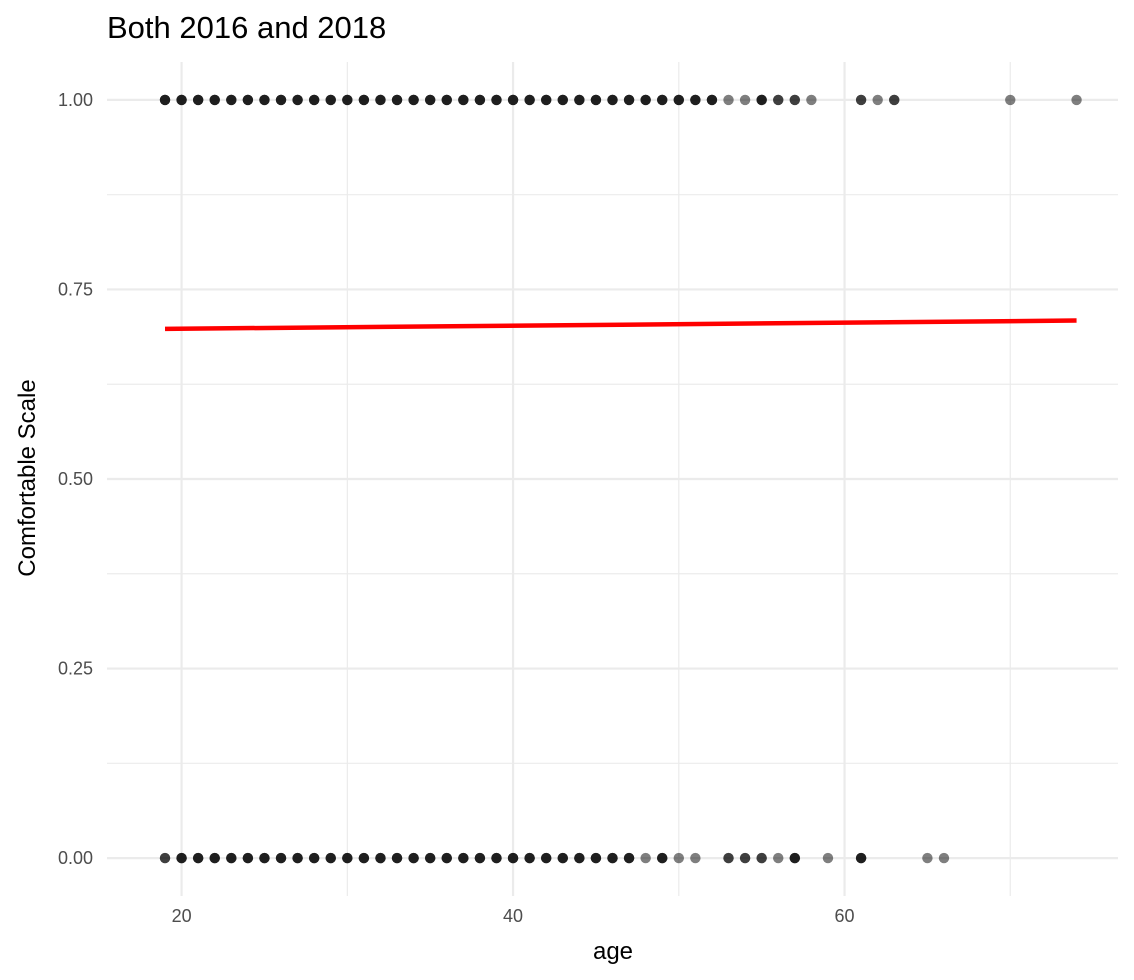  I want to click on x-tick-label: 40, so click(513, 916).